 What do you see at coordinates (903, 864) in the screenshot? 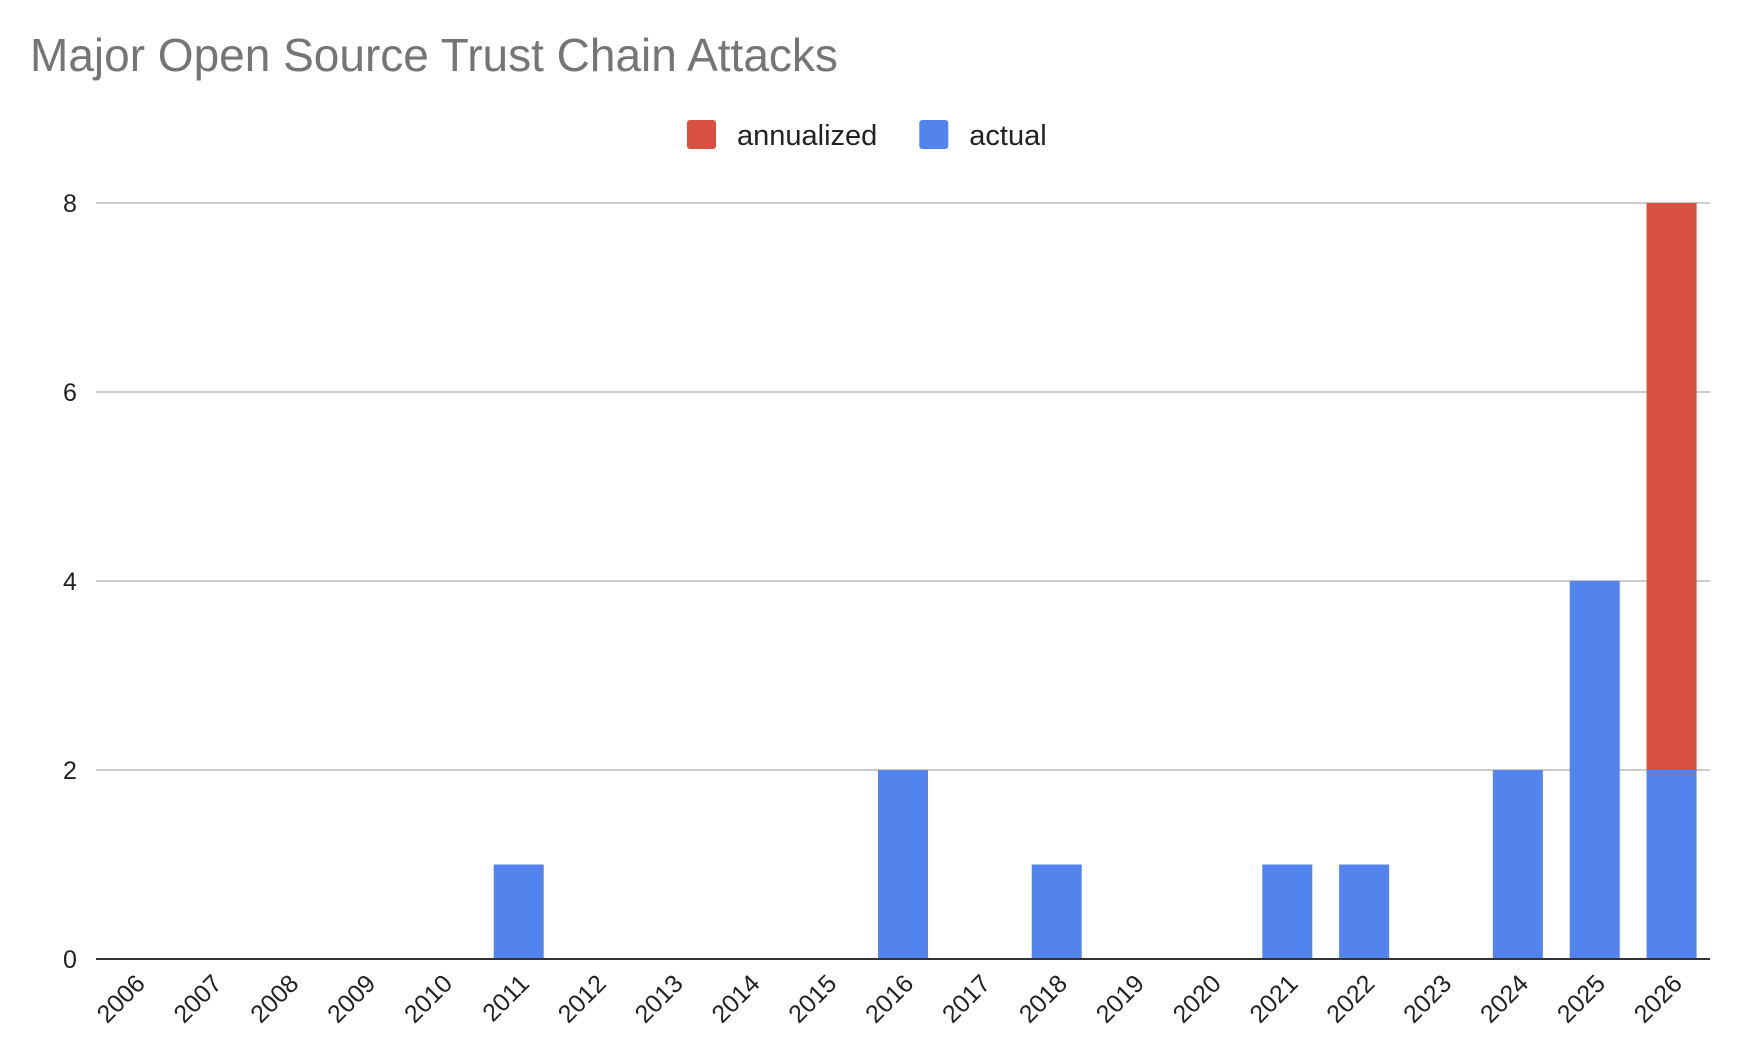
I see `bar-actual-2016` at bounding box center [903, 864].